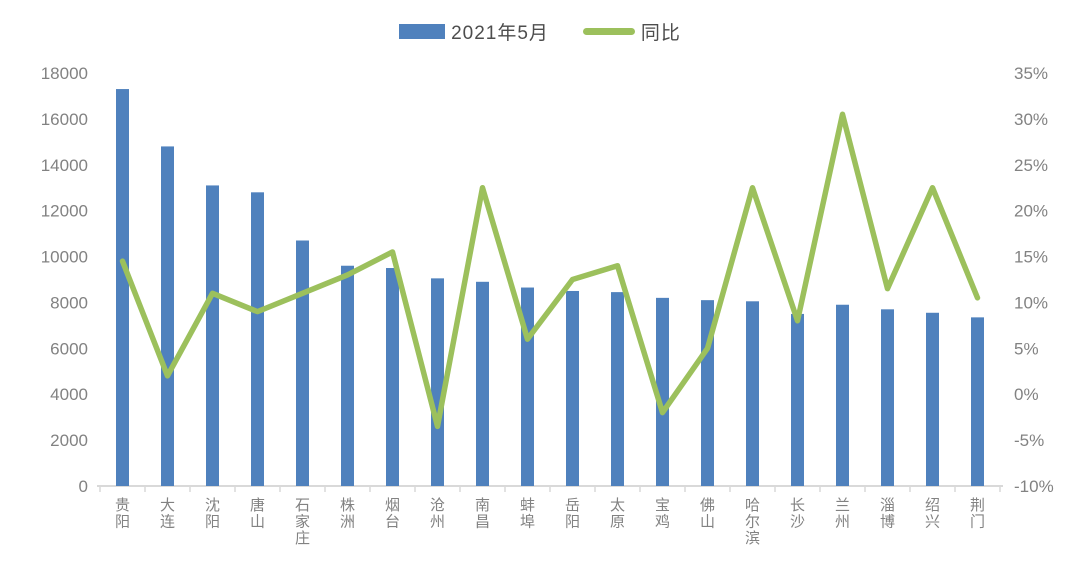 The height and width of the screenshot is (572, 1080). Describe the element at coordinates (1031, 73) in the screenshot. I see `right-axis-tick-label: 35%` at that location.